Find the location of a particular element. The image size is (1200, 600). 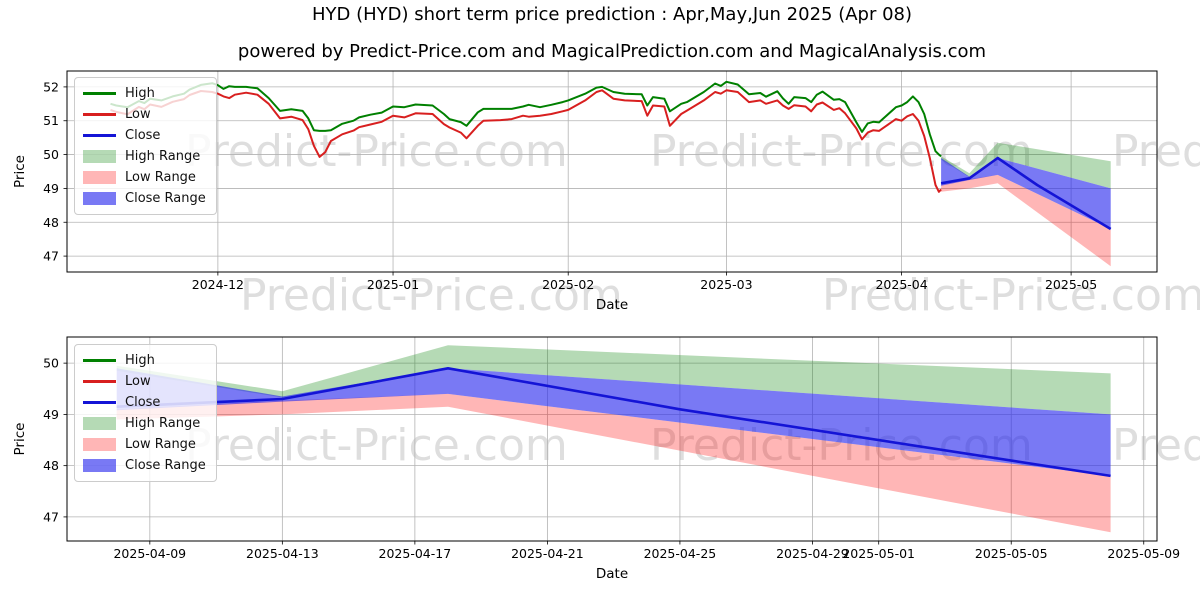

low-range-band is located at coordinates (1026, 220).